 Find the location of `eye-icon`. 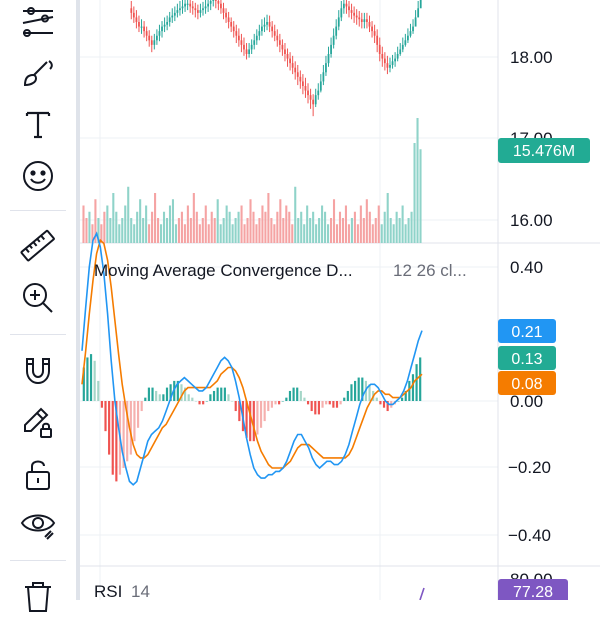

eye-icon is located at coordinates (38, 524).